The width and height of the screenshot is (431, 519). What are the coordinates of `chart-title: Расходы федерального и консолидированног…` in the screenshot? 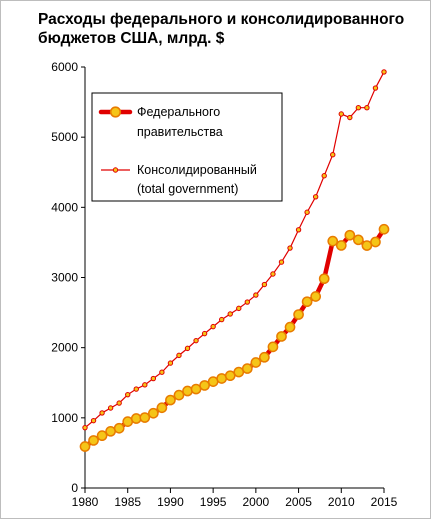 It's located at (221, 29).